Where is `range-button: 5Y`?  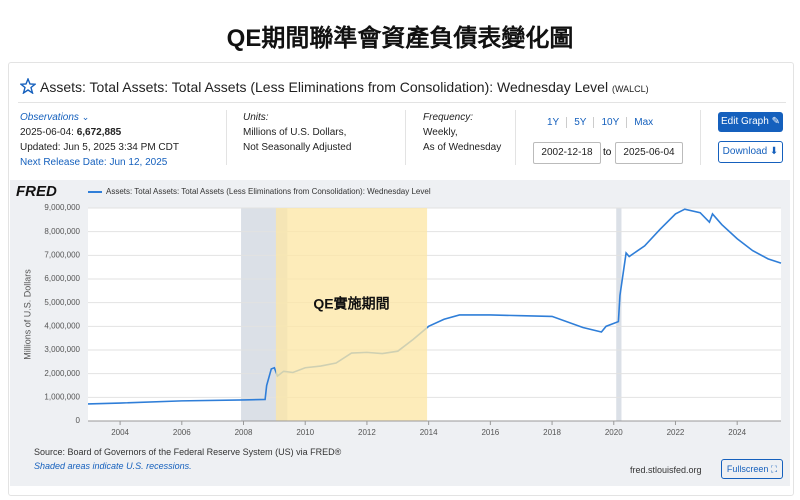 range-button: 5Y is located at coordinates (580, 122).